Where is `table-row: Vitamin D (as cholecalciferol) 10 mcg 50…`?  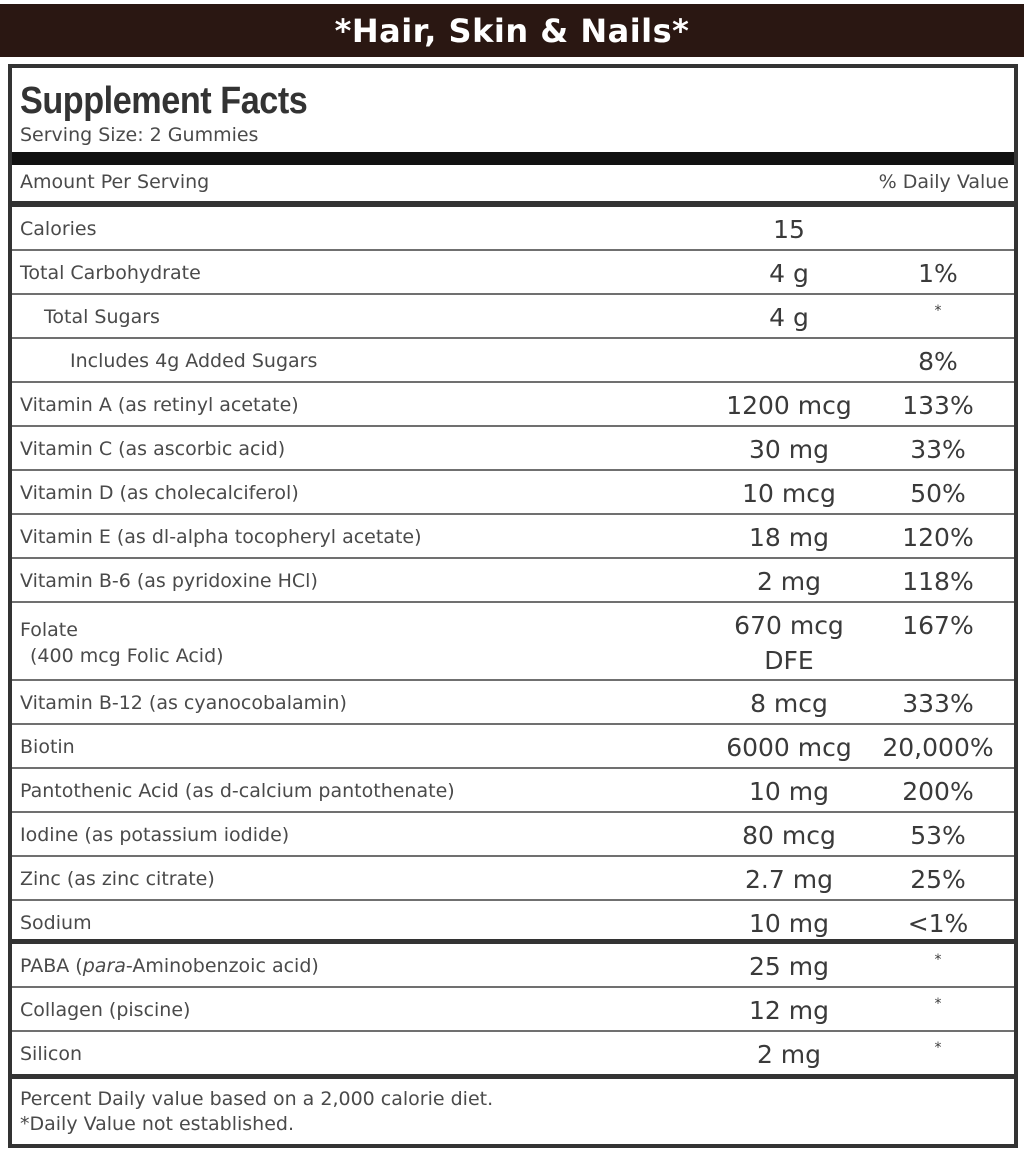
table-row: Vitamin D (as cholecalciferol) 10 mcg 50… is located at coordinates (513, 493).